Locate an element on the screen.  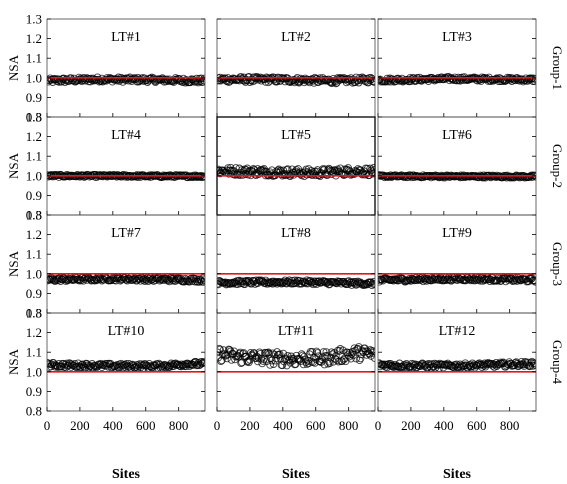
group-label: Group-3 is located at coordinates (557, 264).